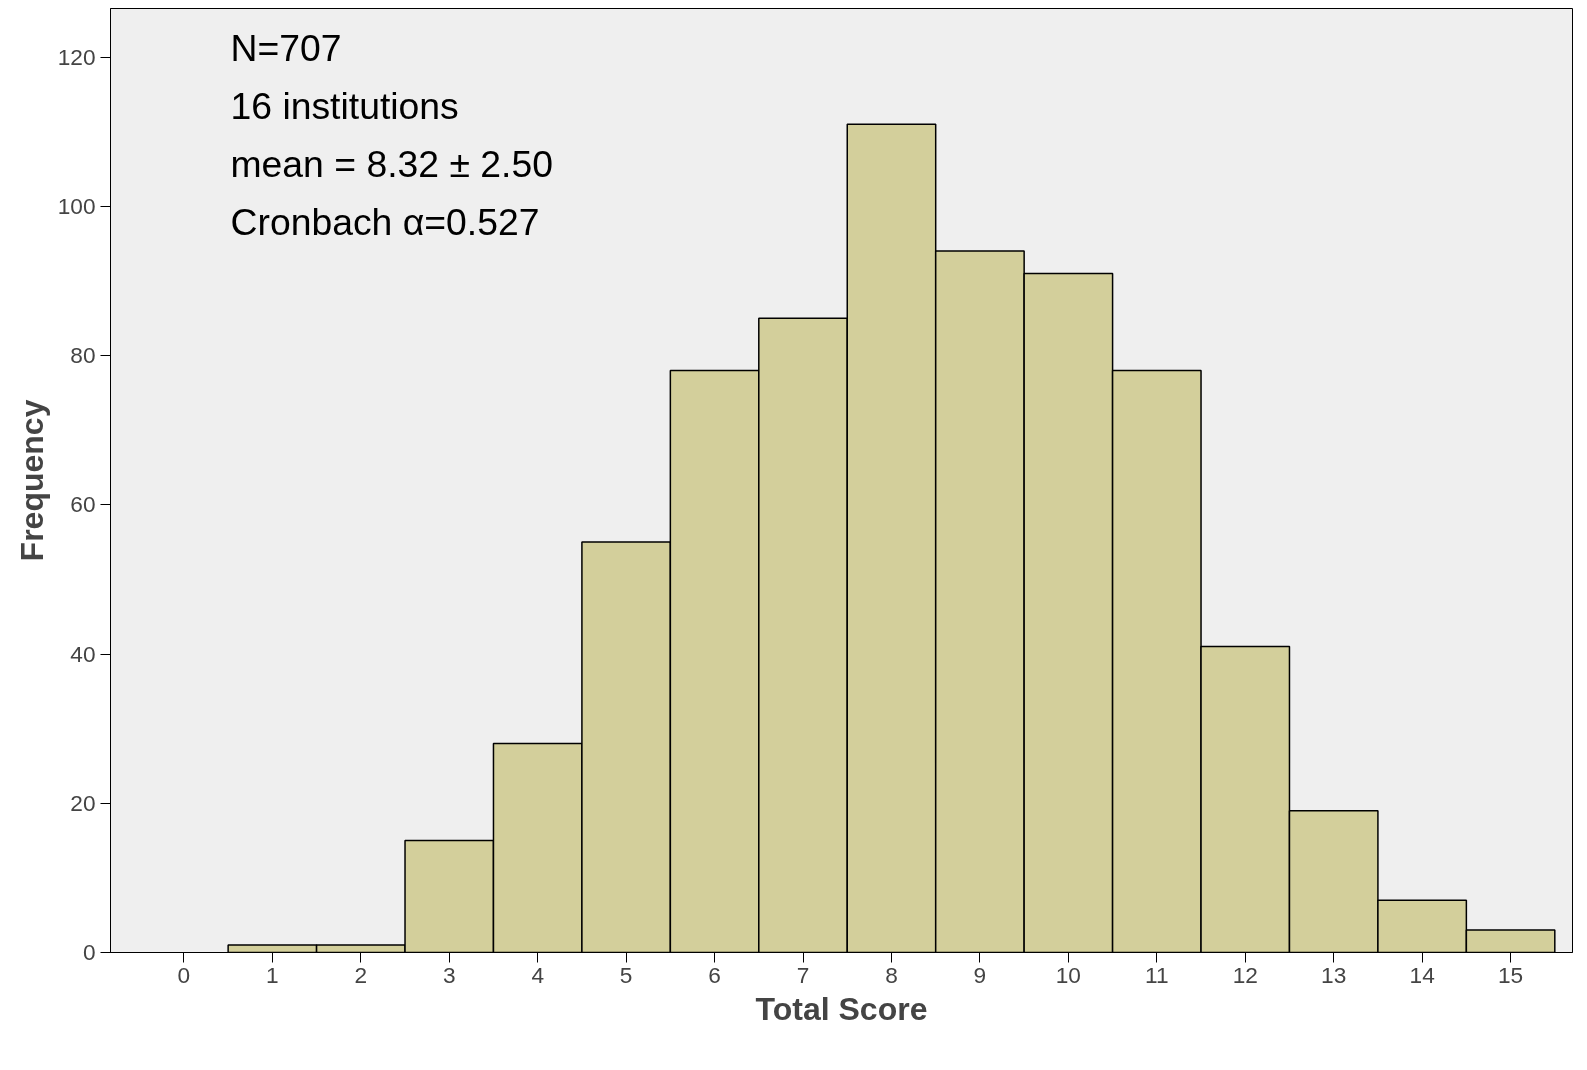  What do you see at coordinates (1510, 974) in the screenshot?
I see `x-tick-label: 15` at bounding box center [1510, 974].